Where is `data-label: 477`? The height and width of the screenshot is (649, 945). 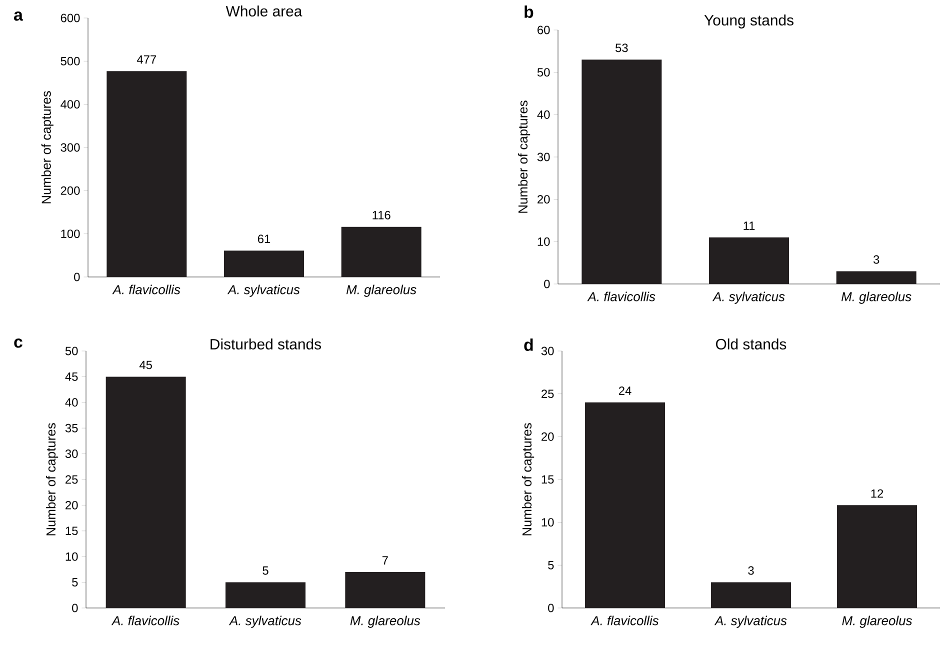
data-label: 477 is located at coordinates (146, 59).